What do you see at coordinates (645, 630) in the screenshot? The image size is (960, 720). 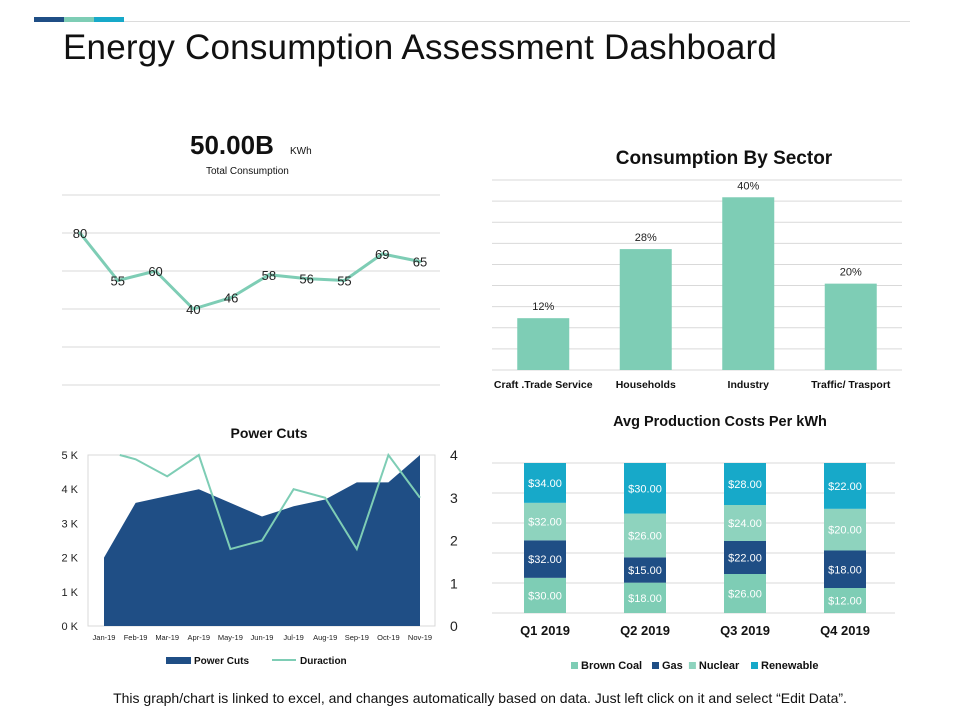 I see `category-label: Q2 2019` at bounding box center [645, 630].